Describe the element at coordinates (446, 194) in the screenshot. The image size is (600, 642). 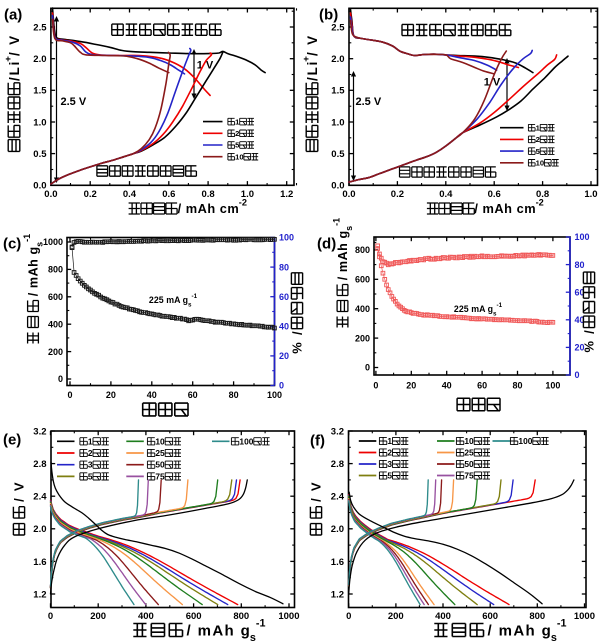
I see `svg-text: 0.4` at that location.